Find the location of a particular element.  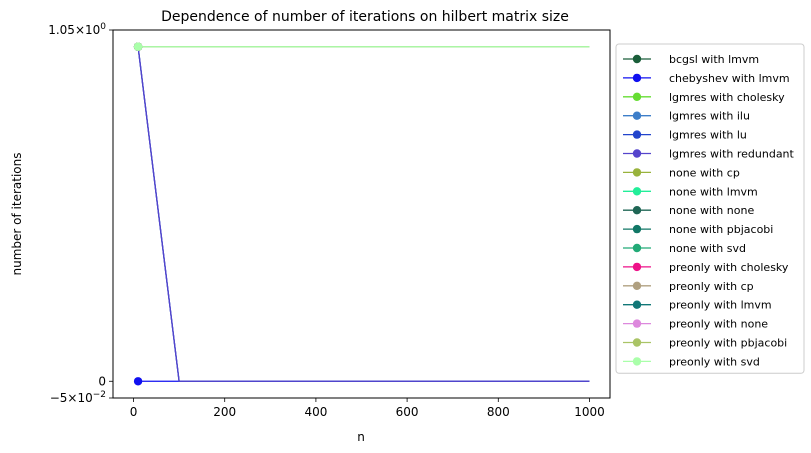

legend-label: lgmres with lu is located at coordinates (708, 135).